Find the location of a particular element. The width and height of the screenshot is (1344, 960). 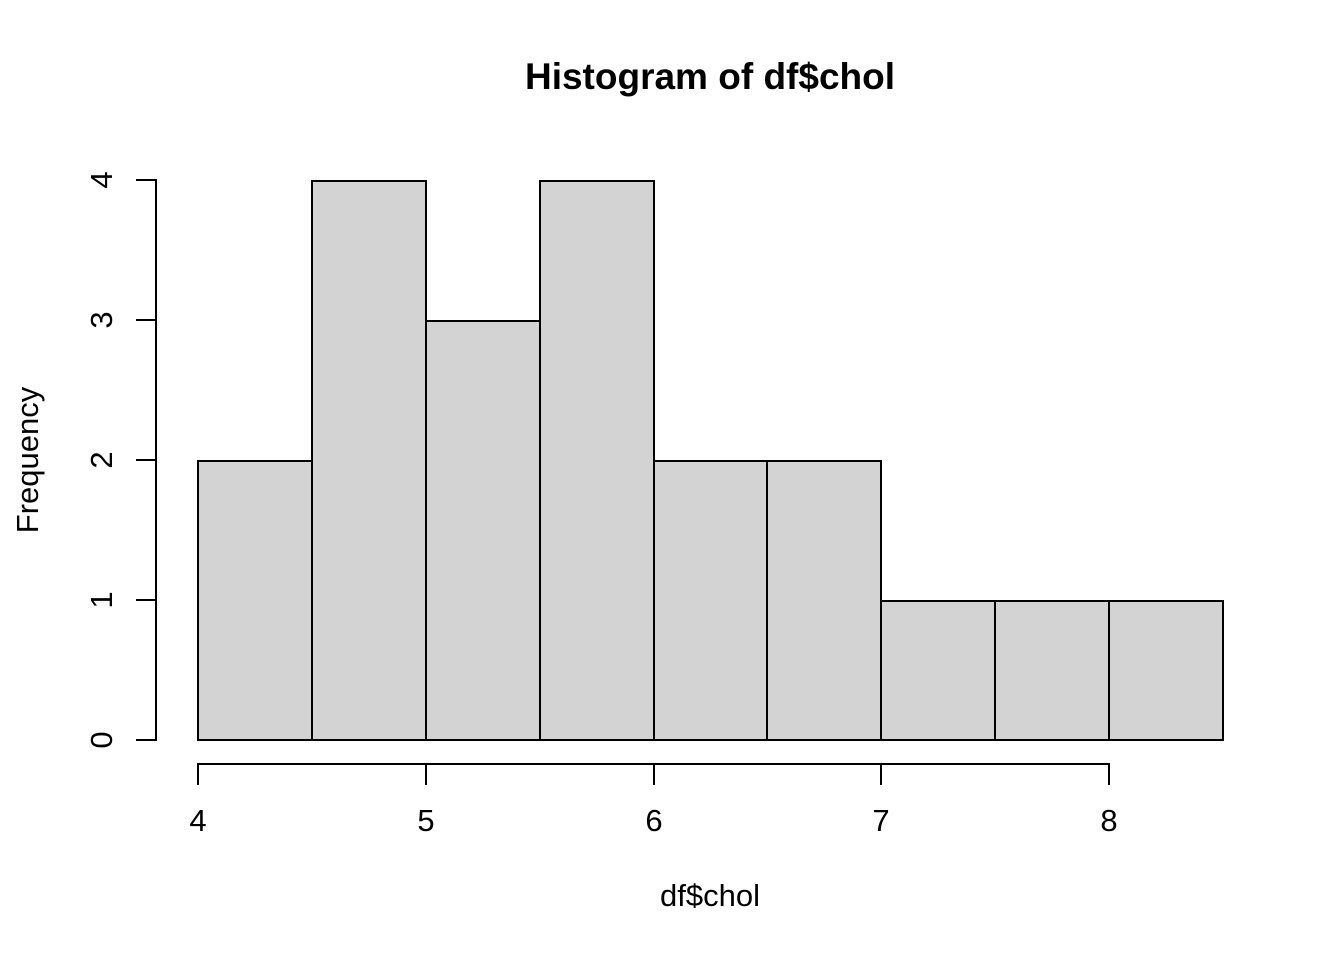

x-tick-label: 5 is located at coordinates (426, 820).